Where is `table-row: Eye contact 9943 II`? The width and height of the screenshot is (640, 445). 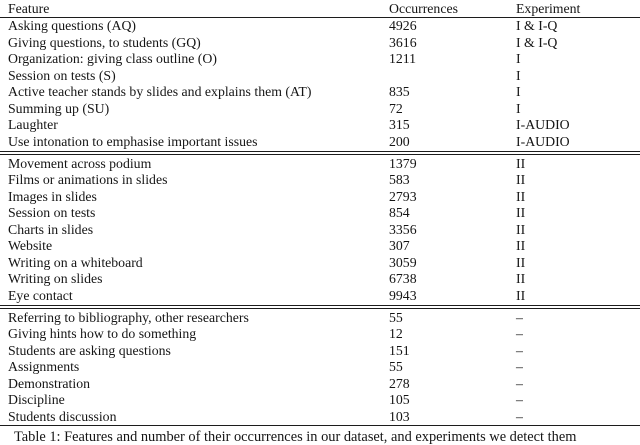
table-row: Eye contact 9943 II is located at coordinates (320, 296).